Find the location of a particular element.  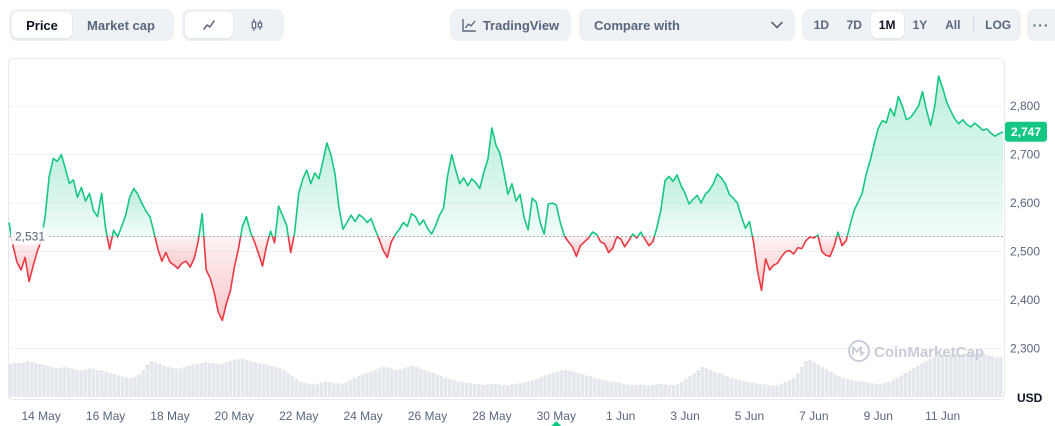

x-tick-label: 28 May is located at coordinates (491, 416).